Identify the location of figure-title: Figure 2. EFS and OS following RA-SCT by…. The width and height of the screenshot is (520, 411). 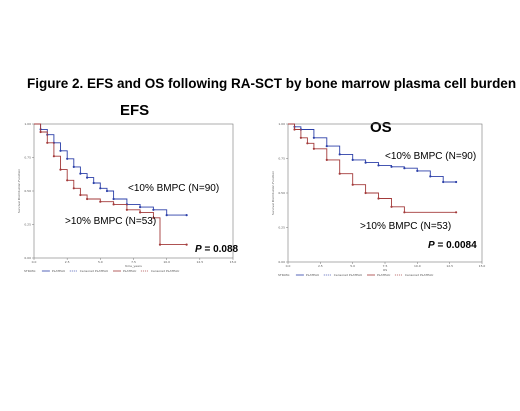
(272, 83).